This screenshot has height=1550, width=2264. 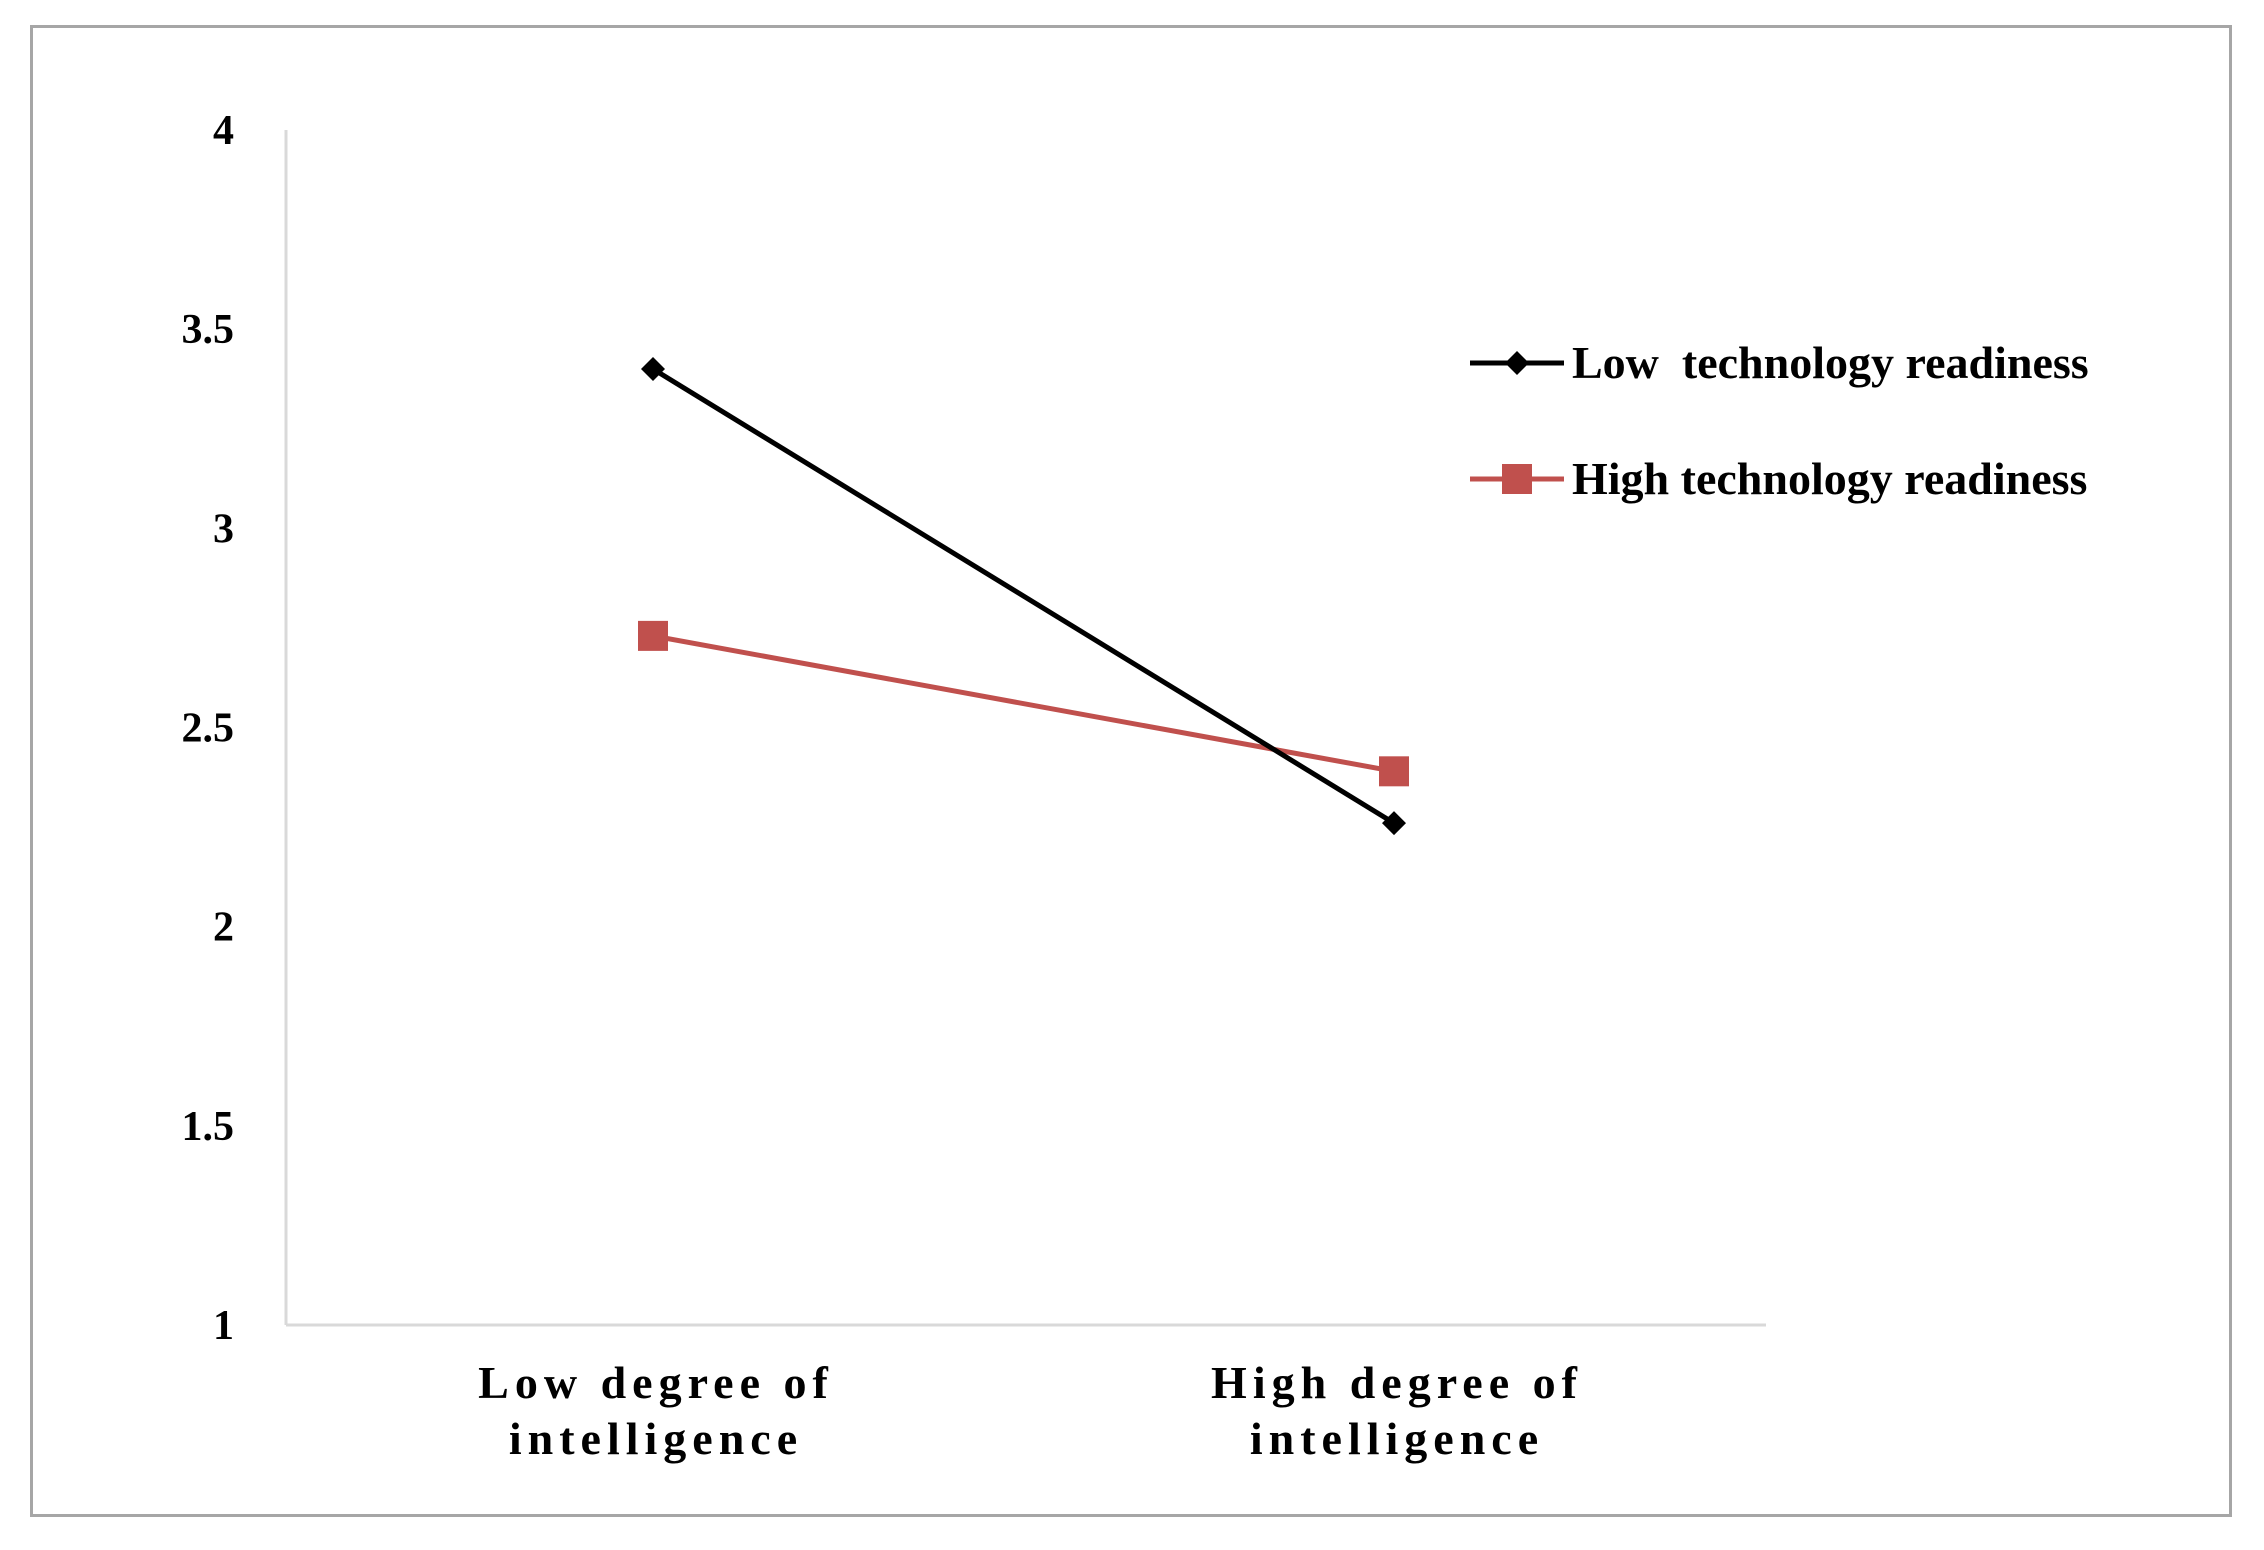 I want to click on x-category-label: High degree of, so click(x=1397, y=1382).